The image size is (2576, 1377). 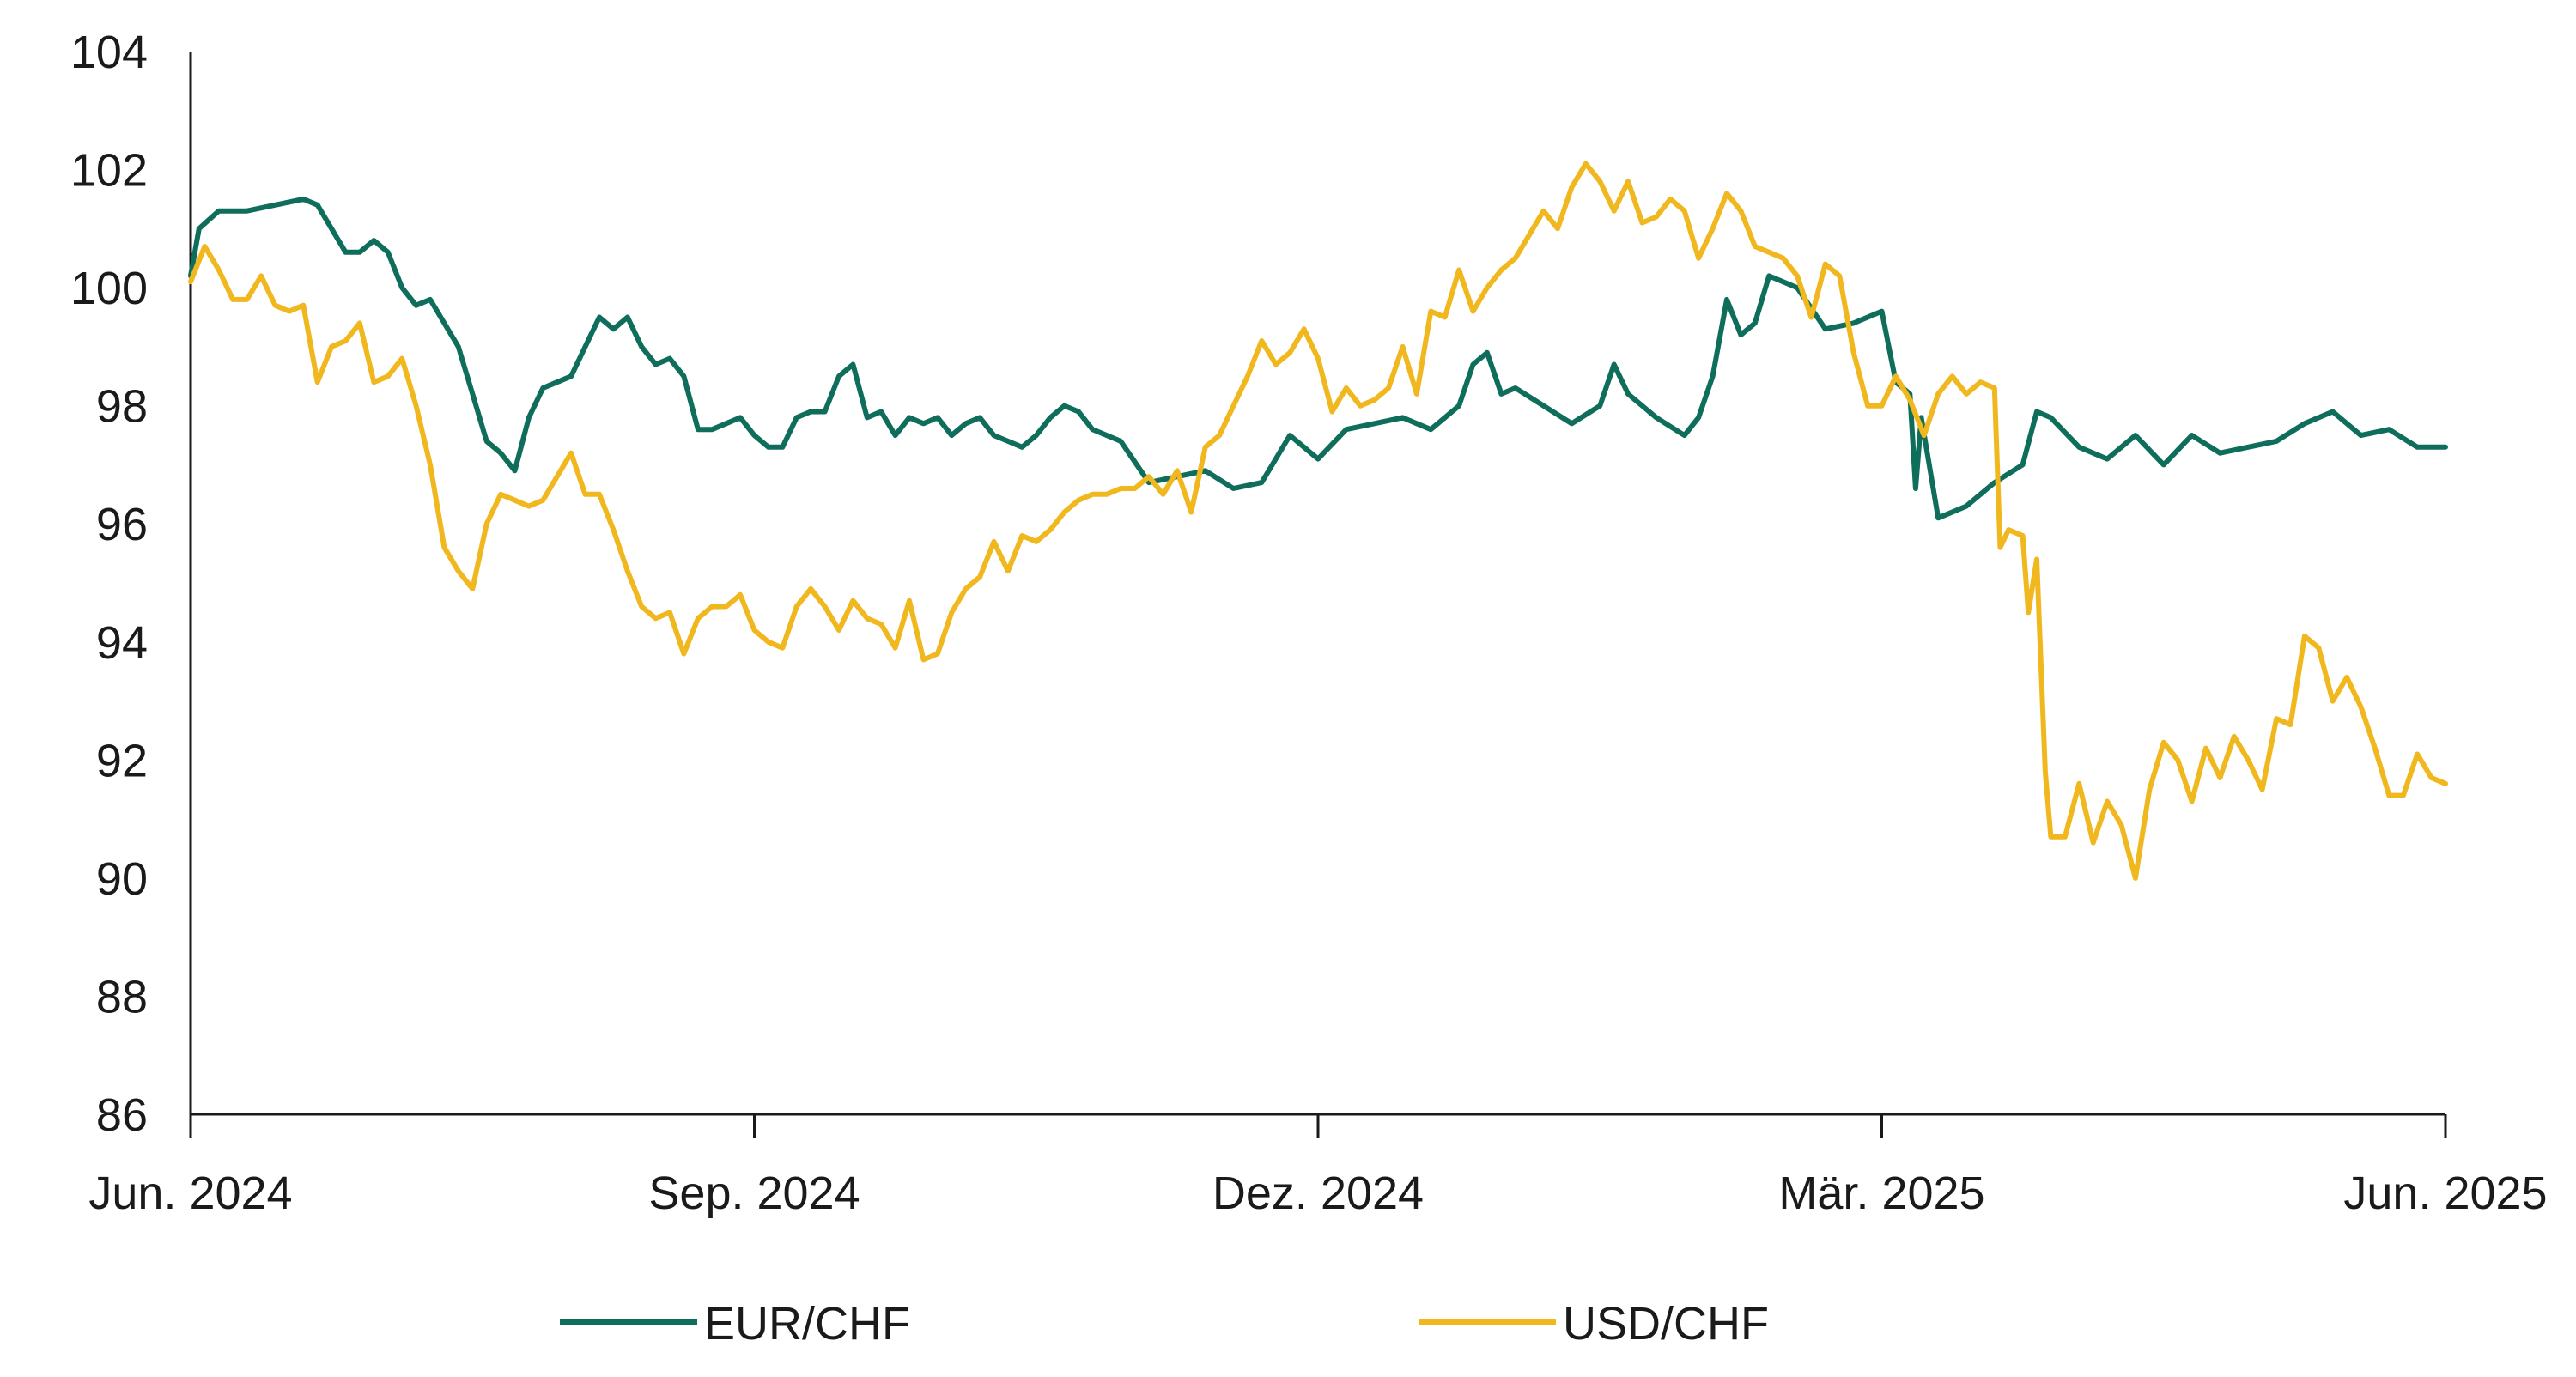 I want to click on x-tick-label: Sep. 2024, so click(x=754, y=1193).